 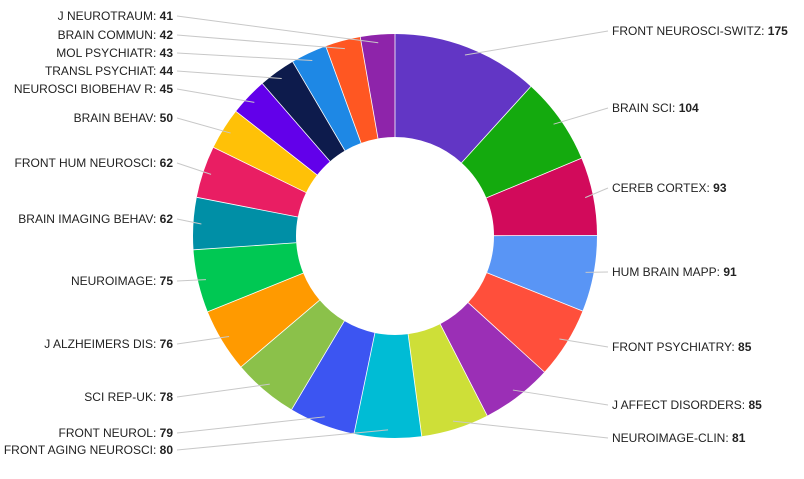 I want to click on slice-label-name: BRAIN BEHAV:, so click(x=117, y=118).